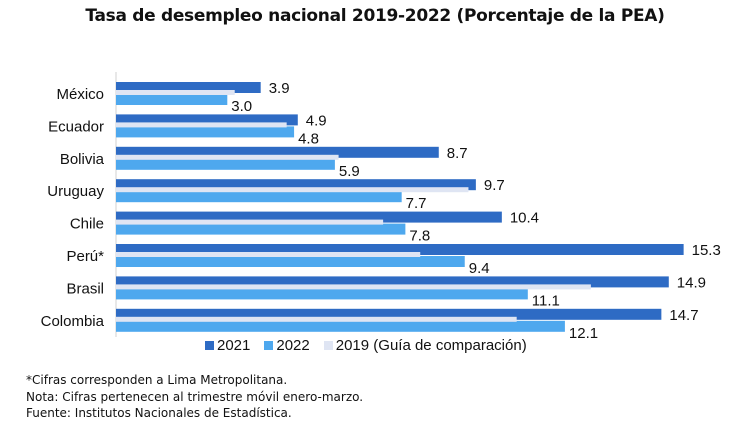  I want to click on legend-item-2022: 2022, so click(287, 345).